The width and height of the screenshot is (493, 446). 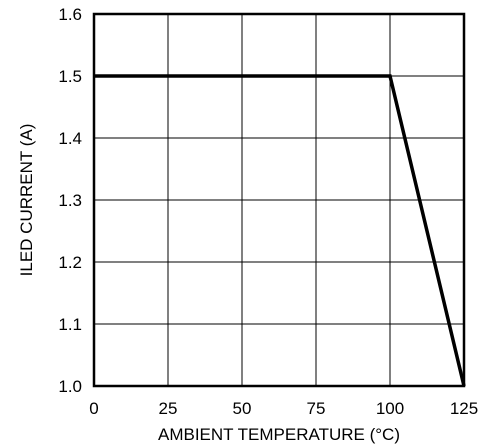 I want to click on x-axis-title: AMBIENT TEMPERATURE (°C), so click(x=279, y=434).